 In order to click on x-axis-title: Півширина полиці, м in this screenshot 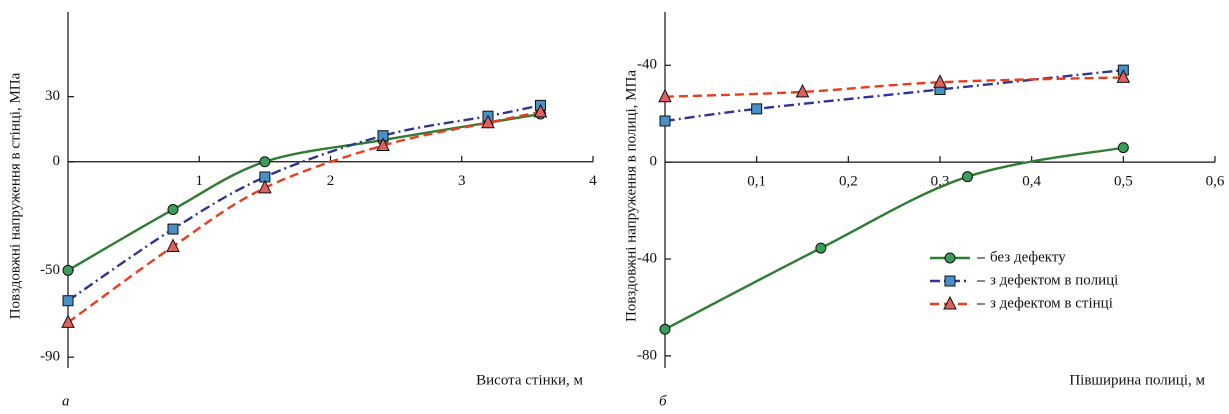, I will do `click(1137, 380)`.